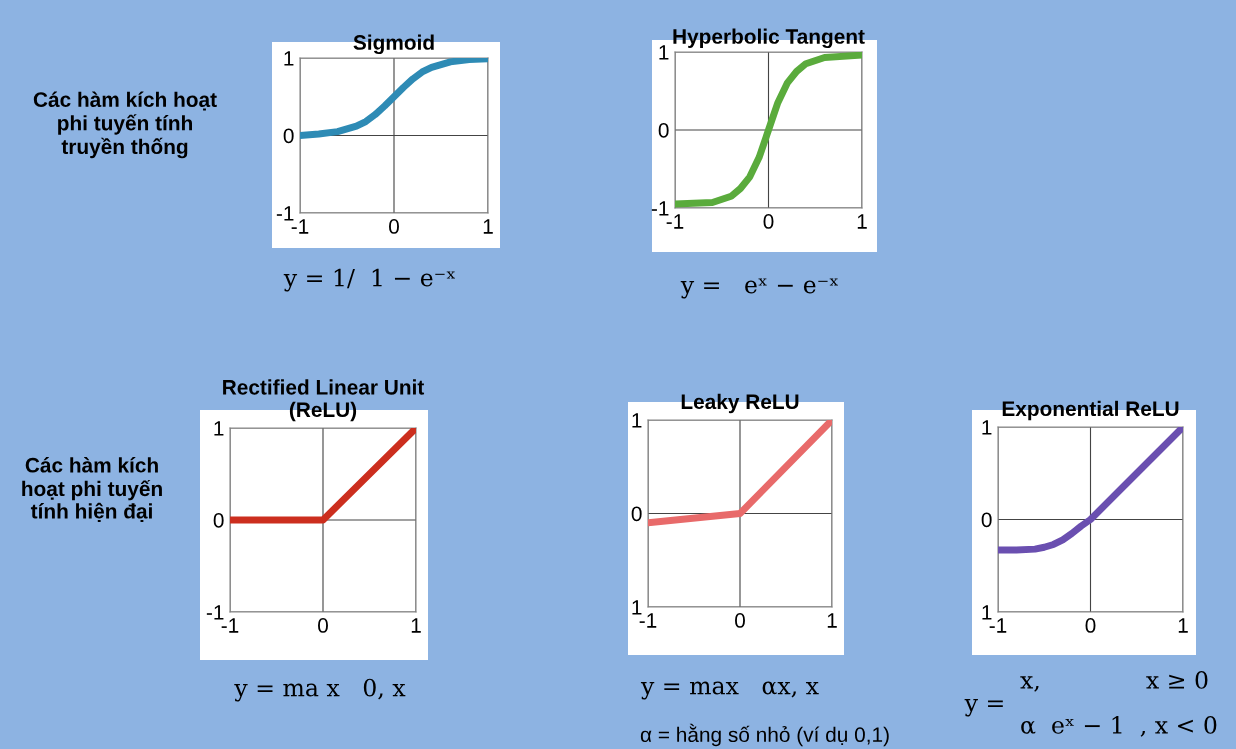 This screenshot has height=749, width=1236. I want to click on text: Các hàm kích hoạt phi tuyến tính hiện đại, so click(92, 490).